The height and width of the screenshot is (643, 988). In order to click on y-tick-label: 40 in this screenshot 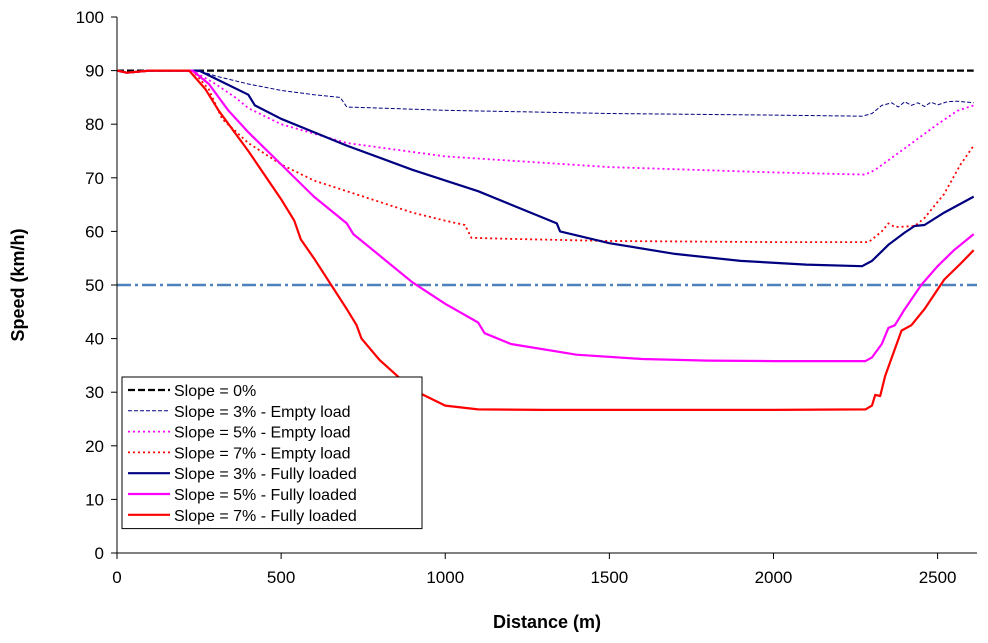, I will do `click(94, 339)`.